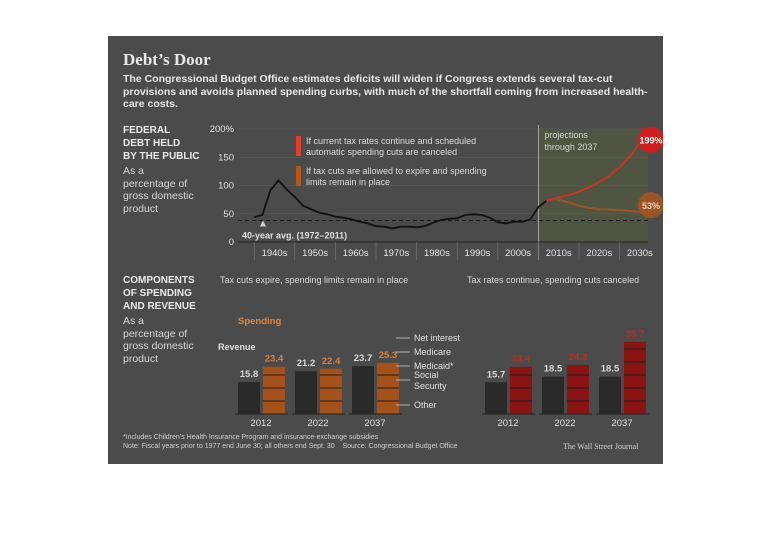 The image size is (770, 558). I want to click on components-sub-line: As a, so click(134, 321).